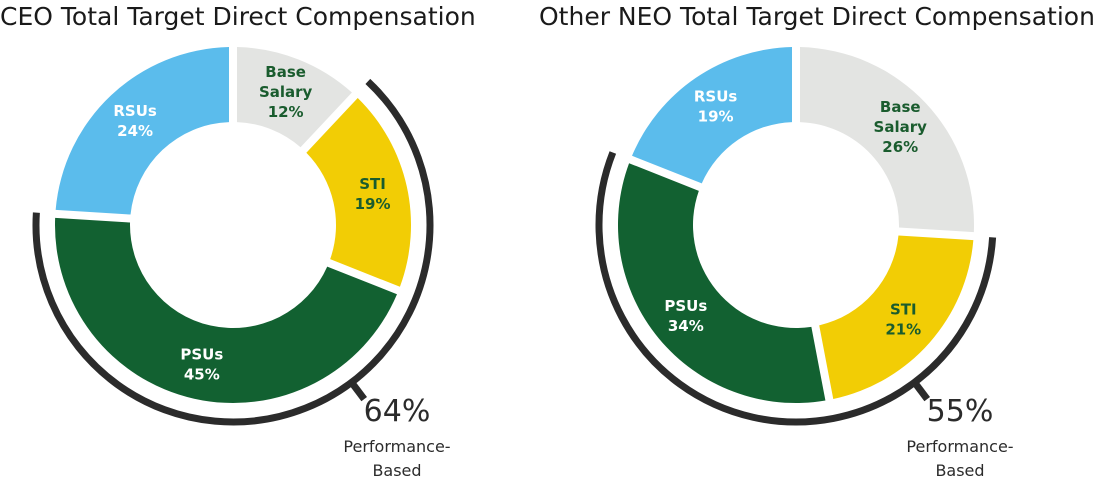 Image resolution: width=1098 pixels, height=480 pixels. I want to click on neo-slice-rsus, so click(712, 115).